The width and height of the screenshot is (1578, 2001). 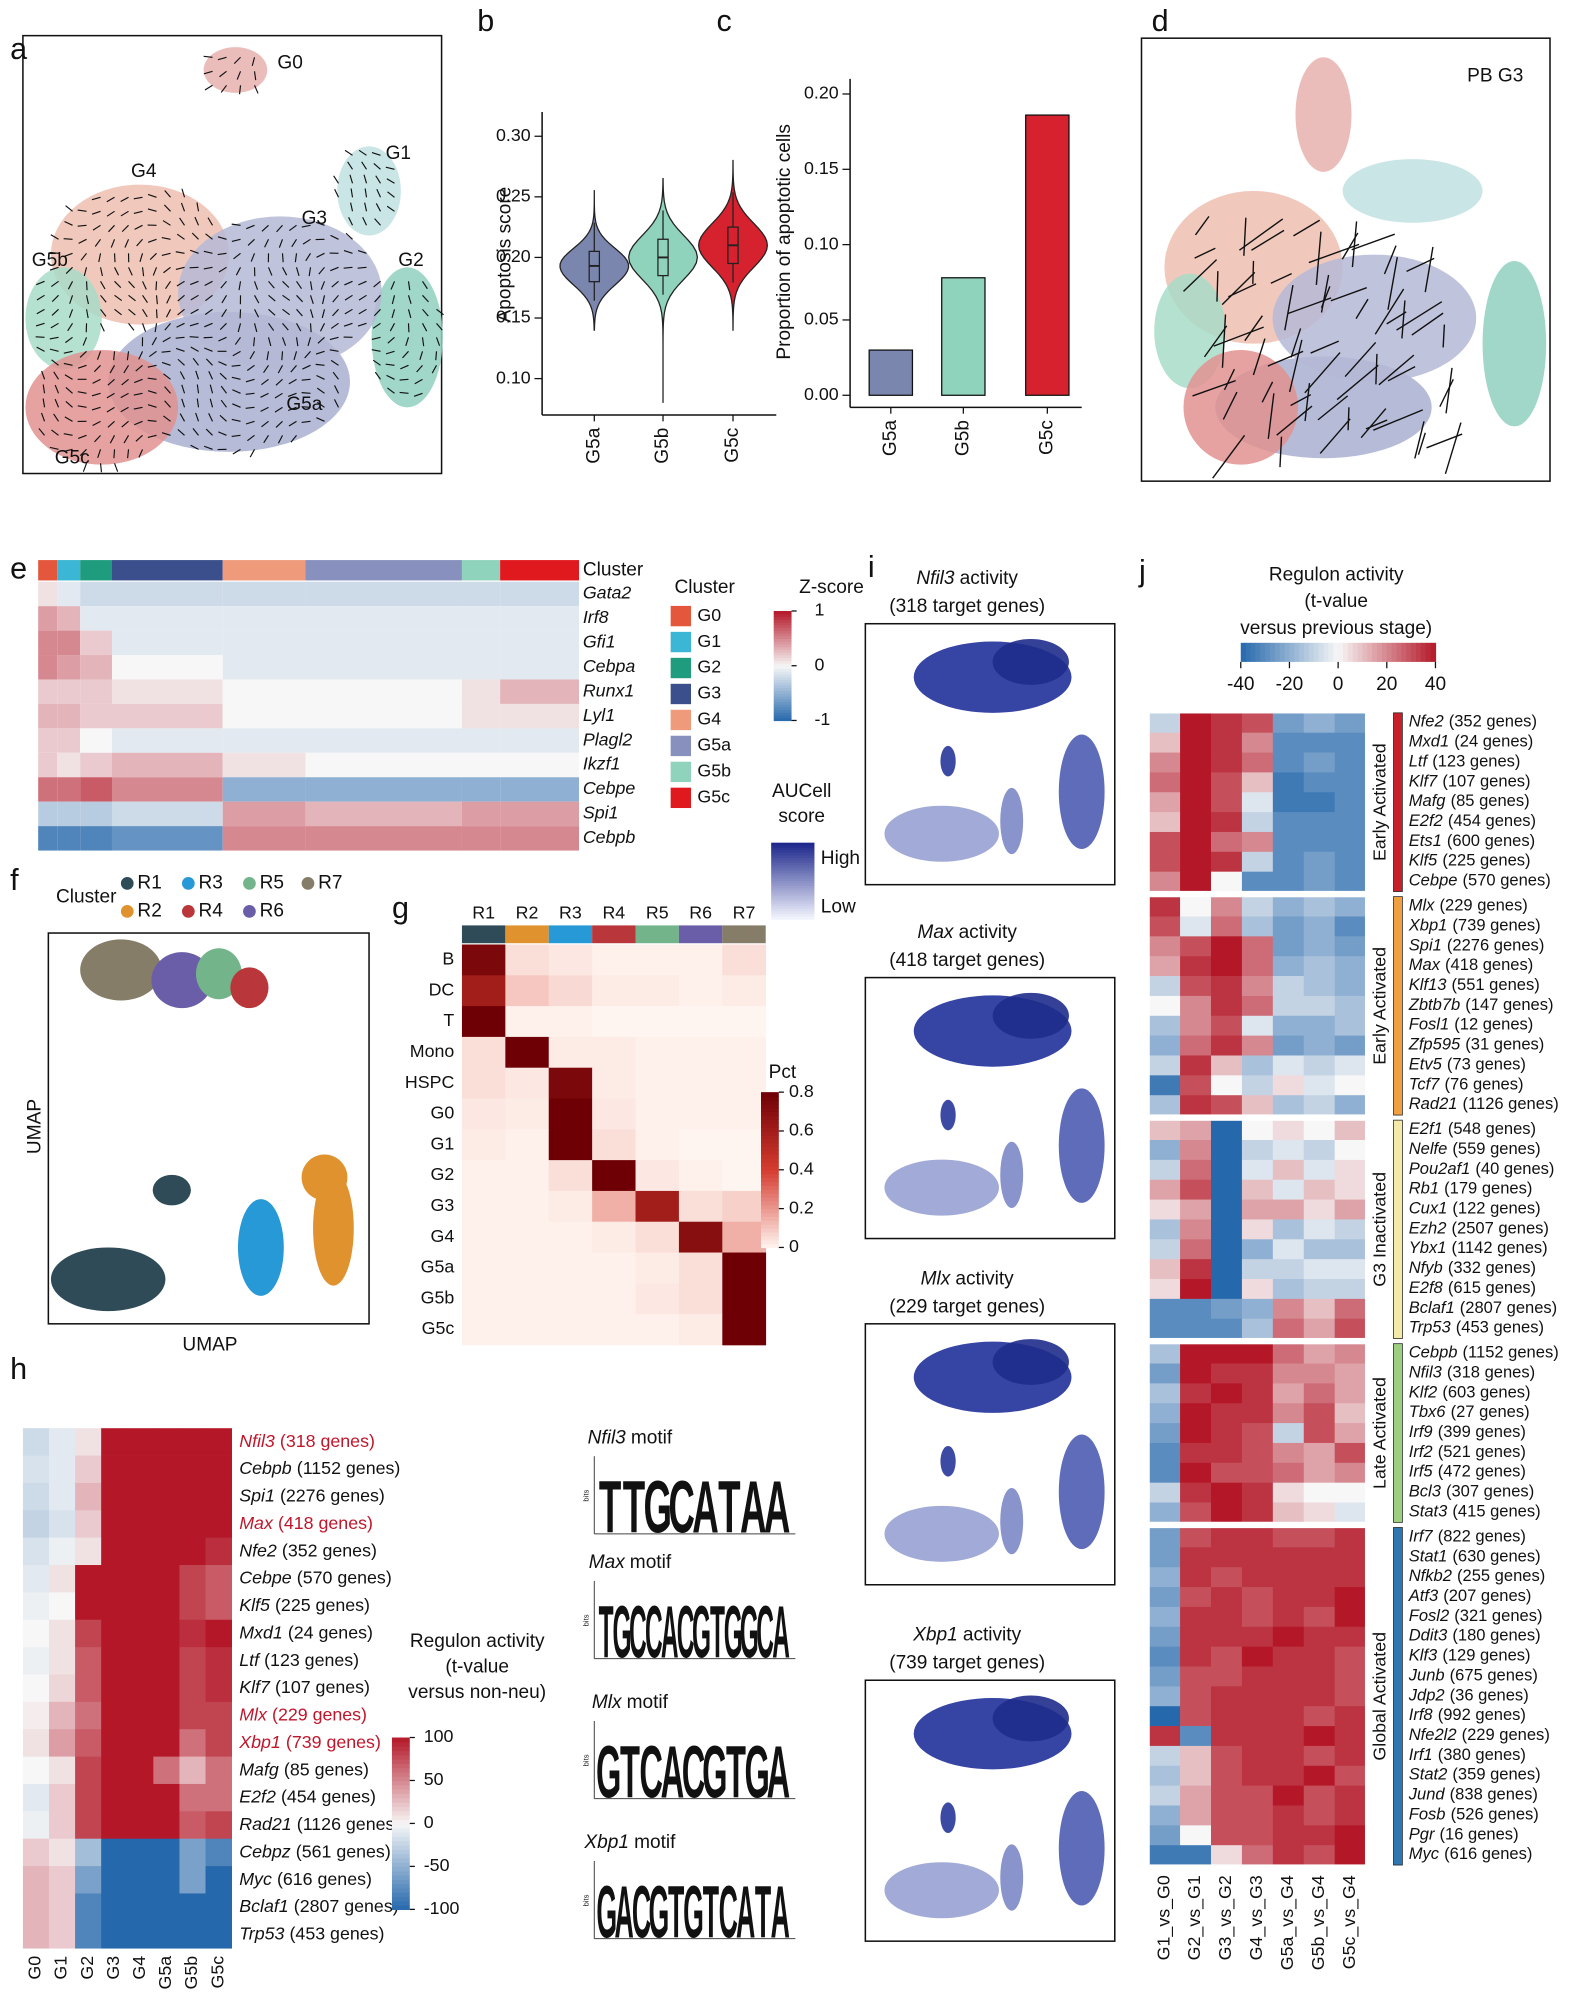 I want to click on motif-title: Xbp1 motif, so click(x=629, y=1842).